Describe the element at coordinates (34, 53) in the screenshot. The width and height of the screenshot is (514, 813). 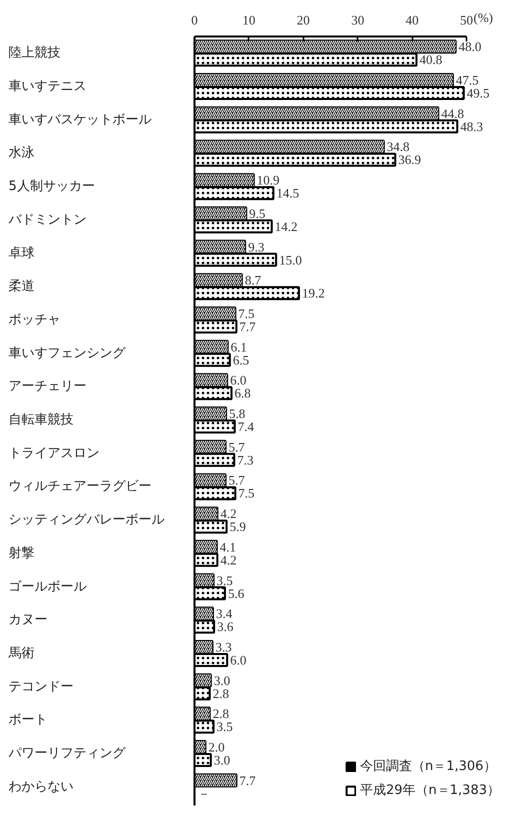
I see `y-tick-label: 陸上競技` at that location.